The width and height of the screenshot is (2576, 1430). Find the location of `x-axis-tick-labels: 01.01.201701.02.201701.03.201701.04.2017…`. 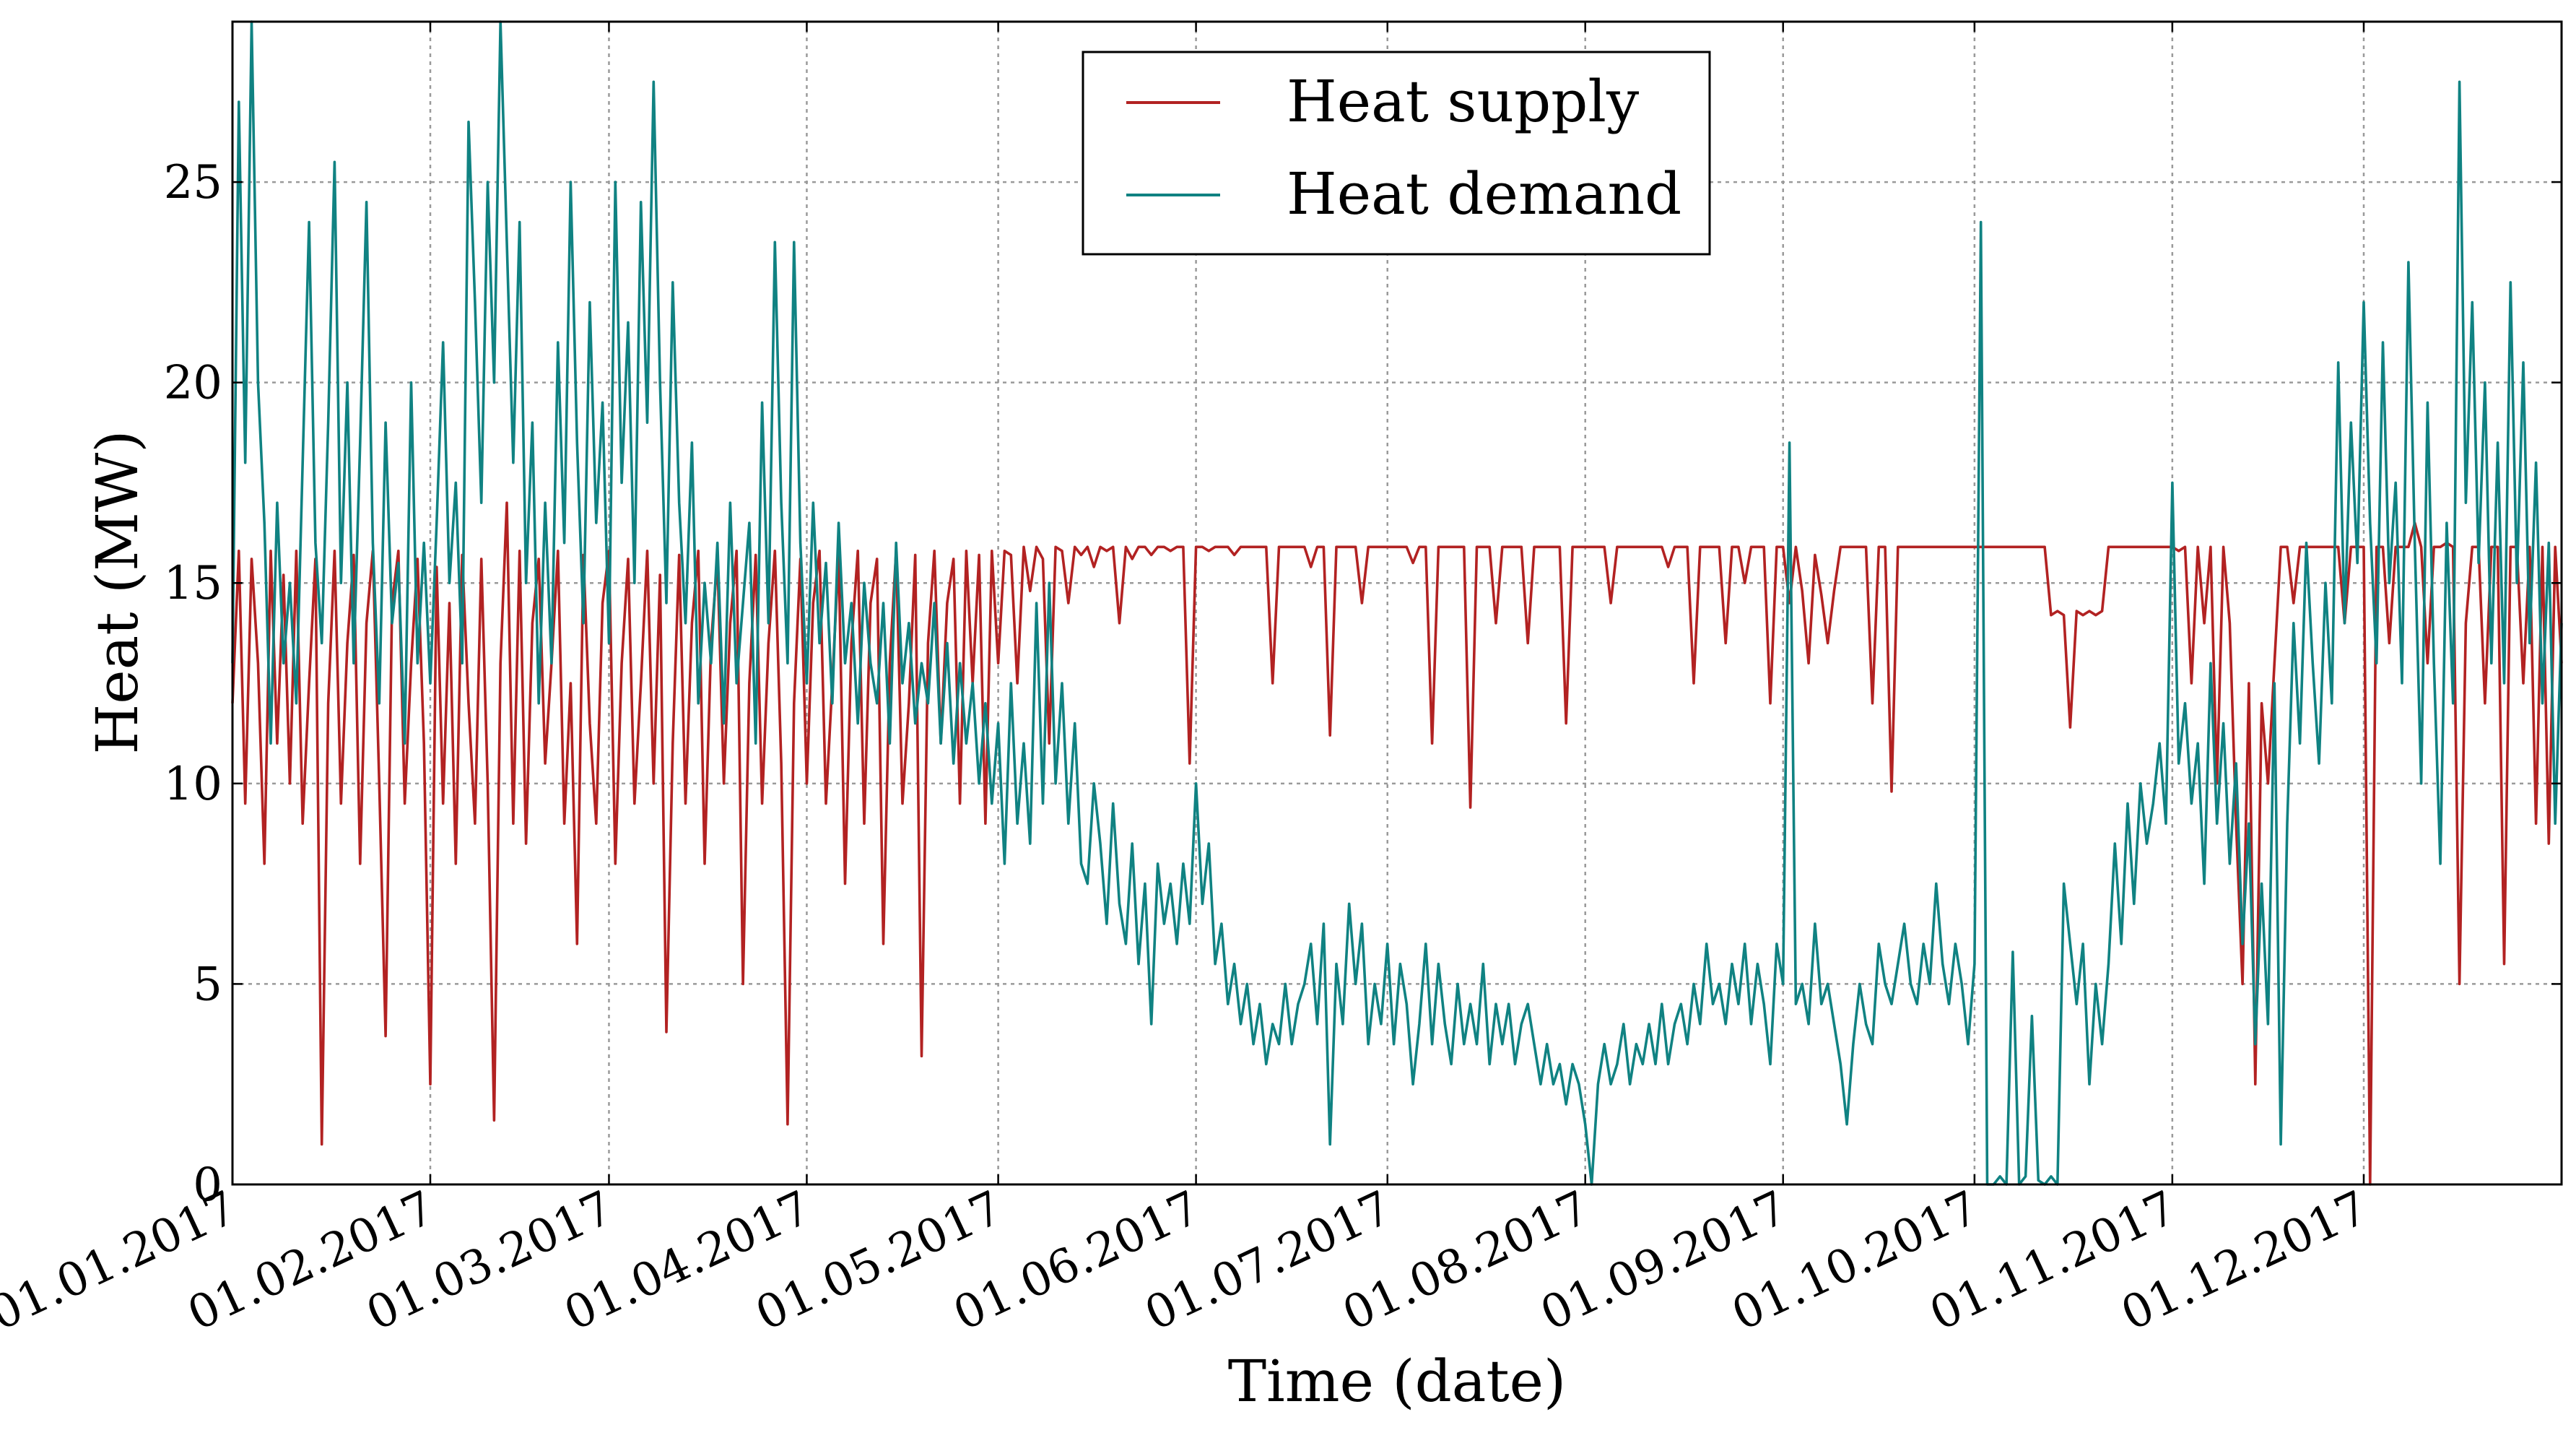

x-axis-tick-labels: 01.01.201701.02.201701.03.201701.04.2017… is located at coordinates (1188, 1261).